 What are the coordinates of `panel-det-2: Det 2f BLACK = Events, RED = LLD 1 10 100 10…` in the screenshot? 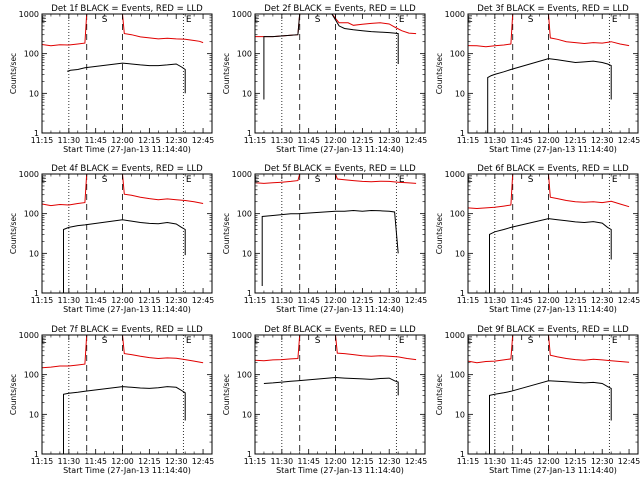 It's located at (324, 79).